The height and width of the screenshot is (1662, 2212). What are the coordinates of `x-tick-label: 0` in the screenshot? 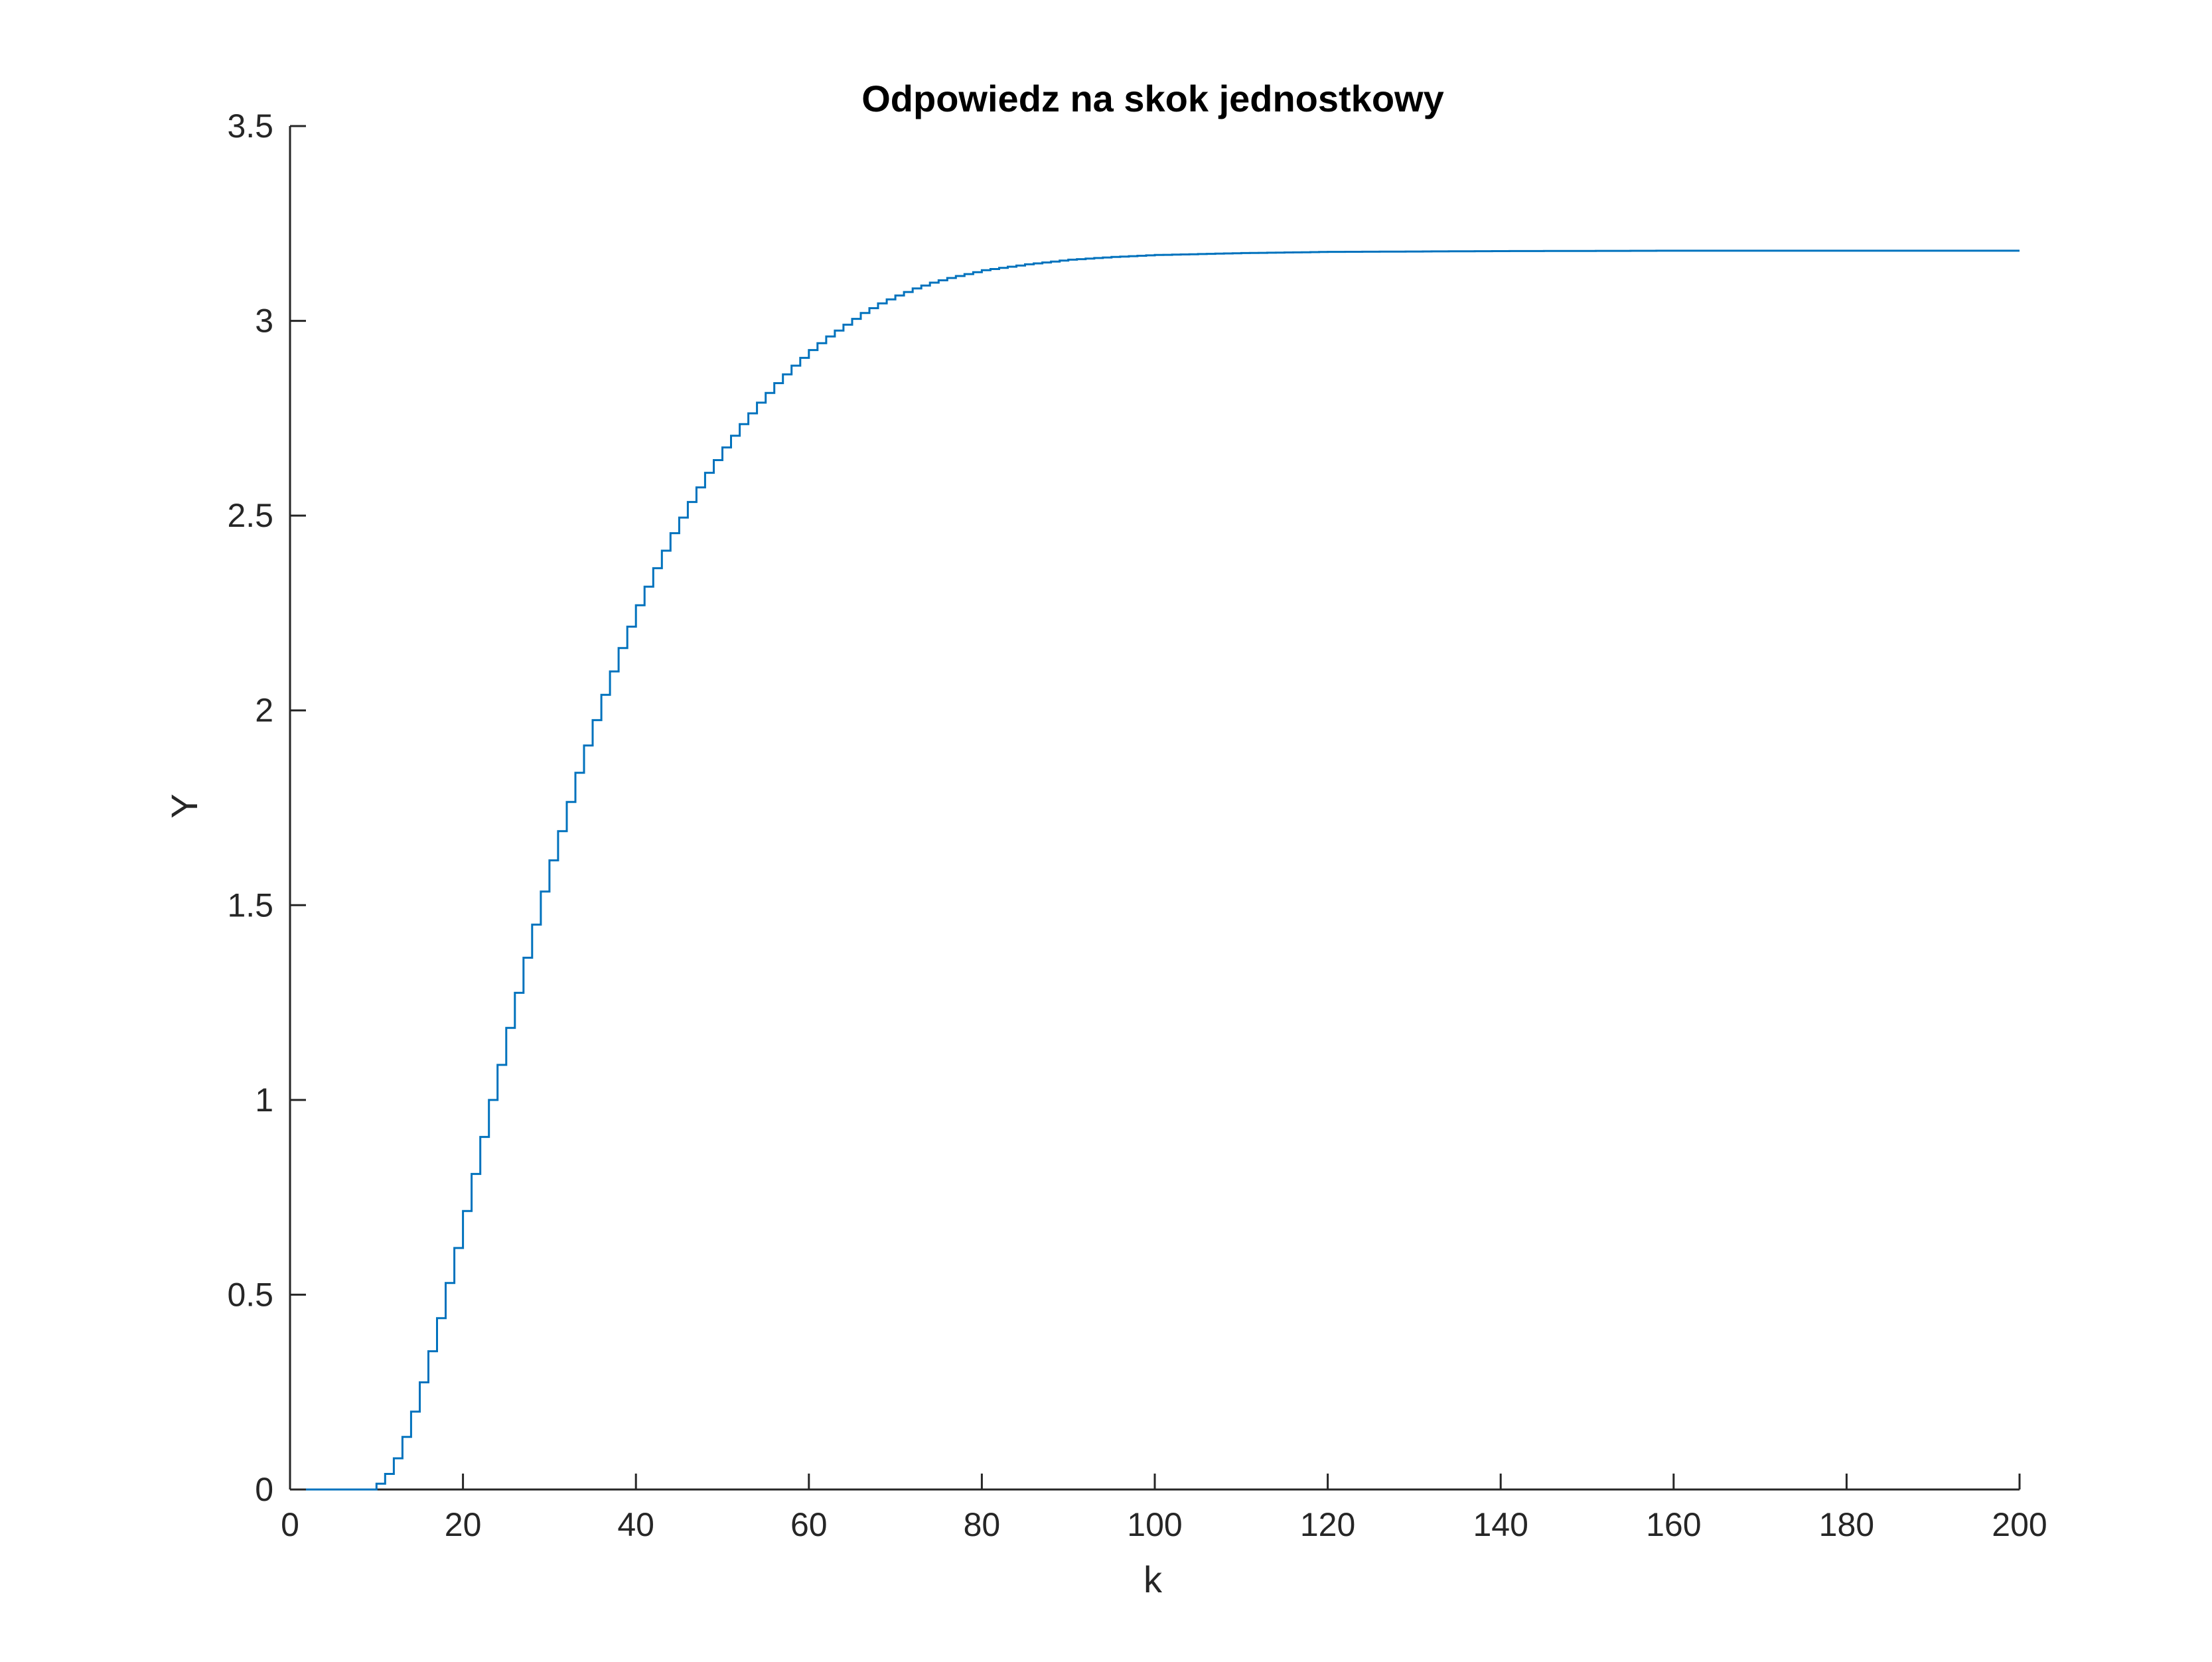 It's located at (290, 1524).